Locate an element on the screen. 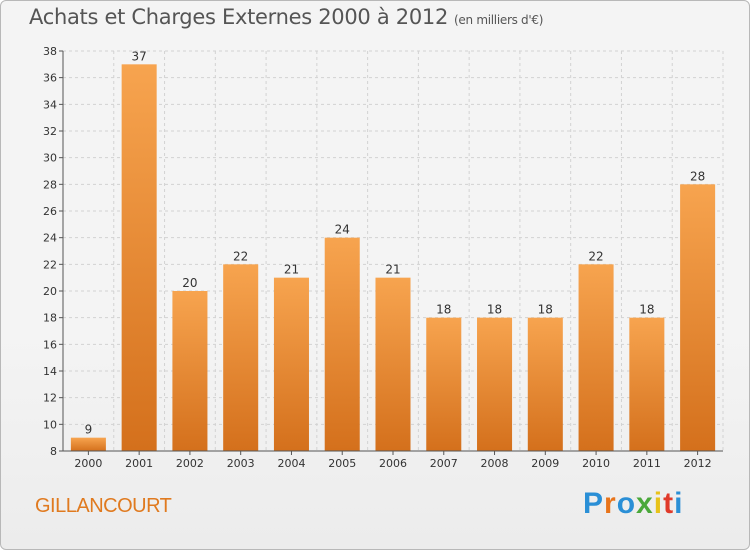 This screenshot has width=750, height=550. x-tick-label: 2012 is located at coordinates (698, 463).